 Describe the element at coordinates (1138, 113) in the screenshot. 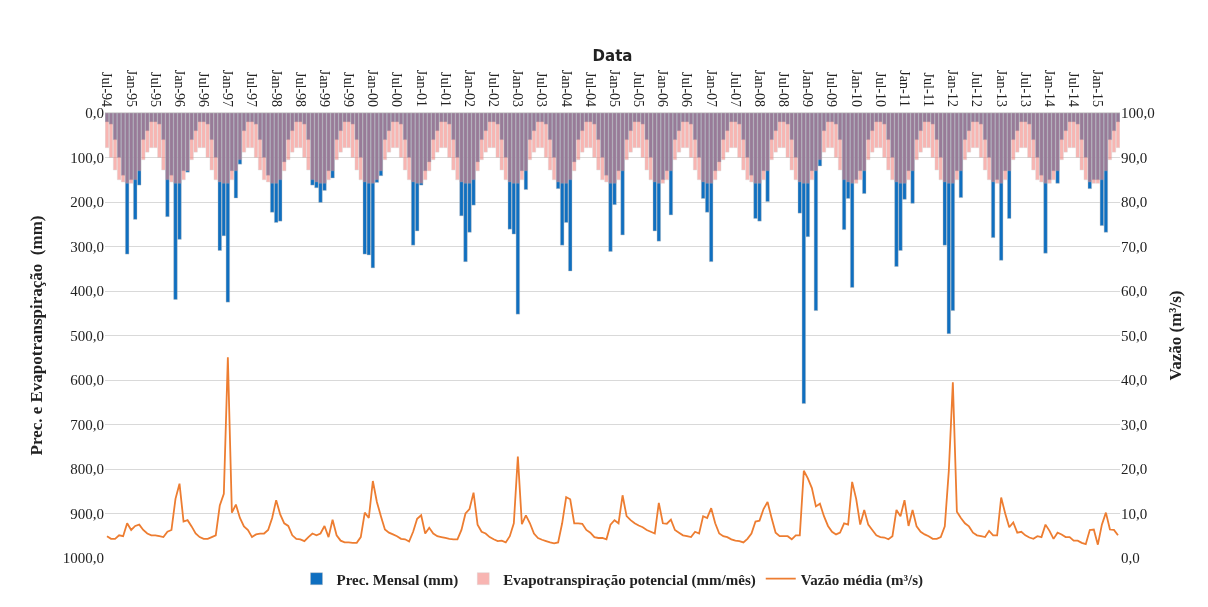

I see `y2-tick-label: 100,0` at that location.